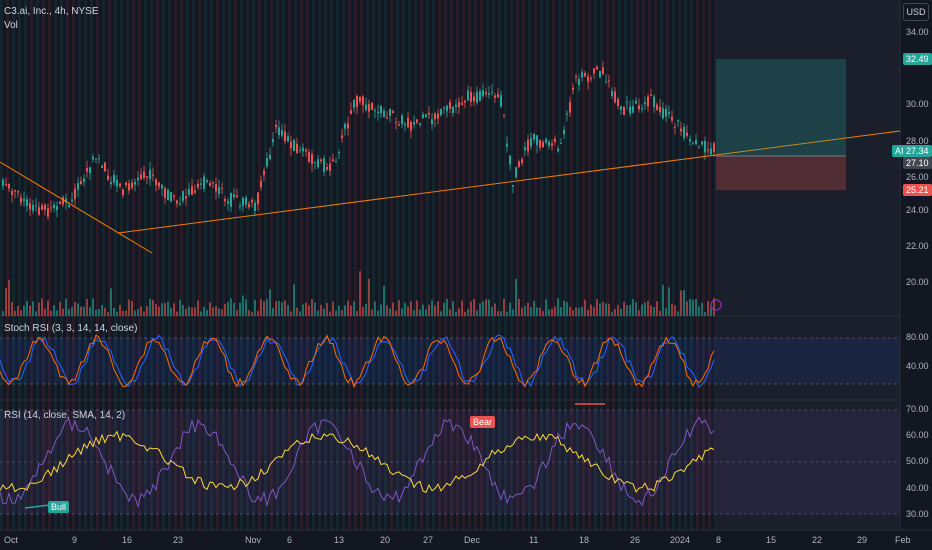 Image resolution: width=932 pixels, height=550 pixels. What do you see at coordinates (357, 461) in the screenshot?
I see `rsi-ma-line` at bounding box center [357, 461].